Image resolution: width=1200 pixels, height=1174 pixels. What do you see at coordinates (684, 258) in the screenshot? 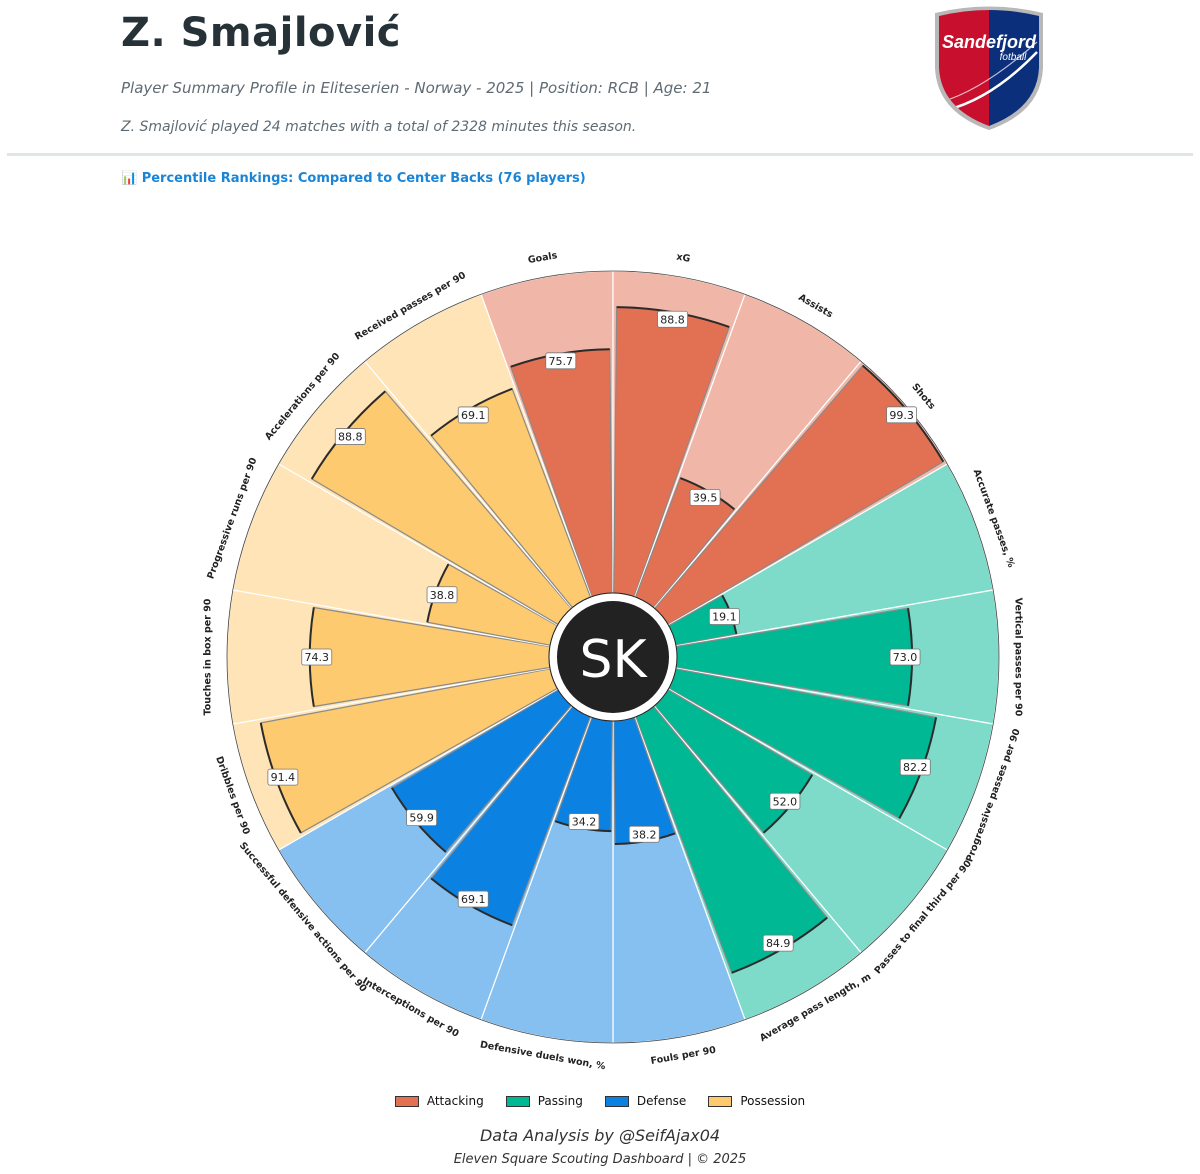
I see `metric-label-xg: xG` at bounding box center [684, 258].